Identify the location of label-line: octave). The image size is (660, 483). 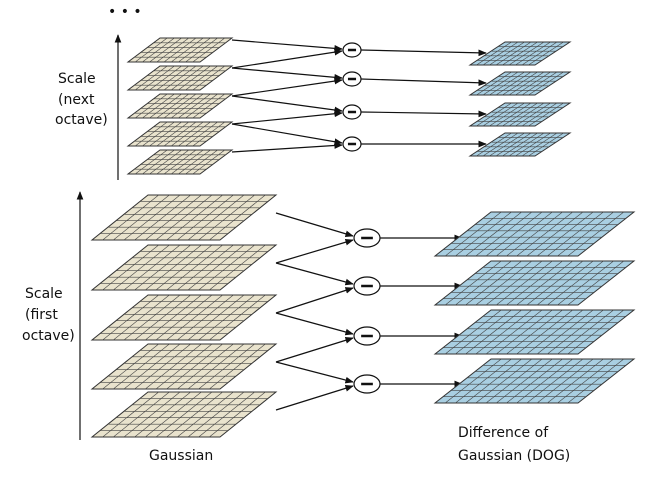
(48, 336).